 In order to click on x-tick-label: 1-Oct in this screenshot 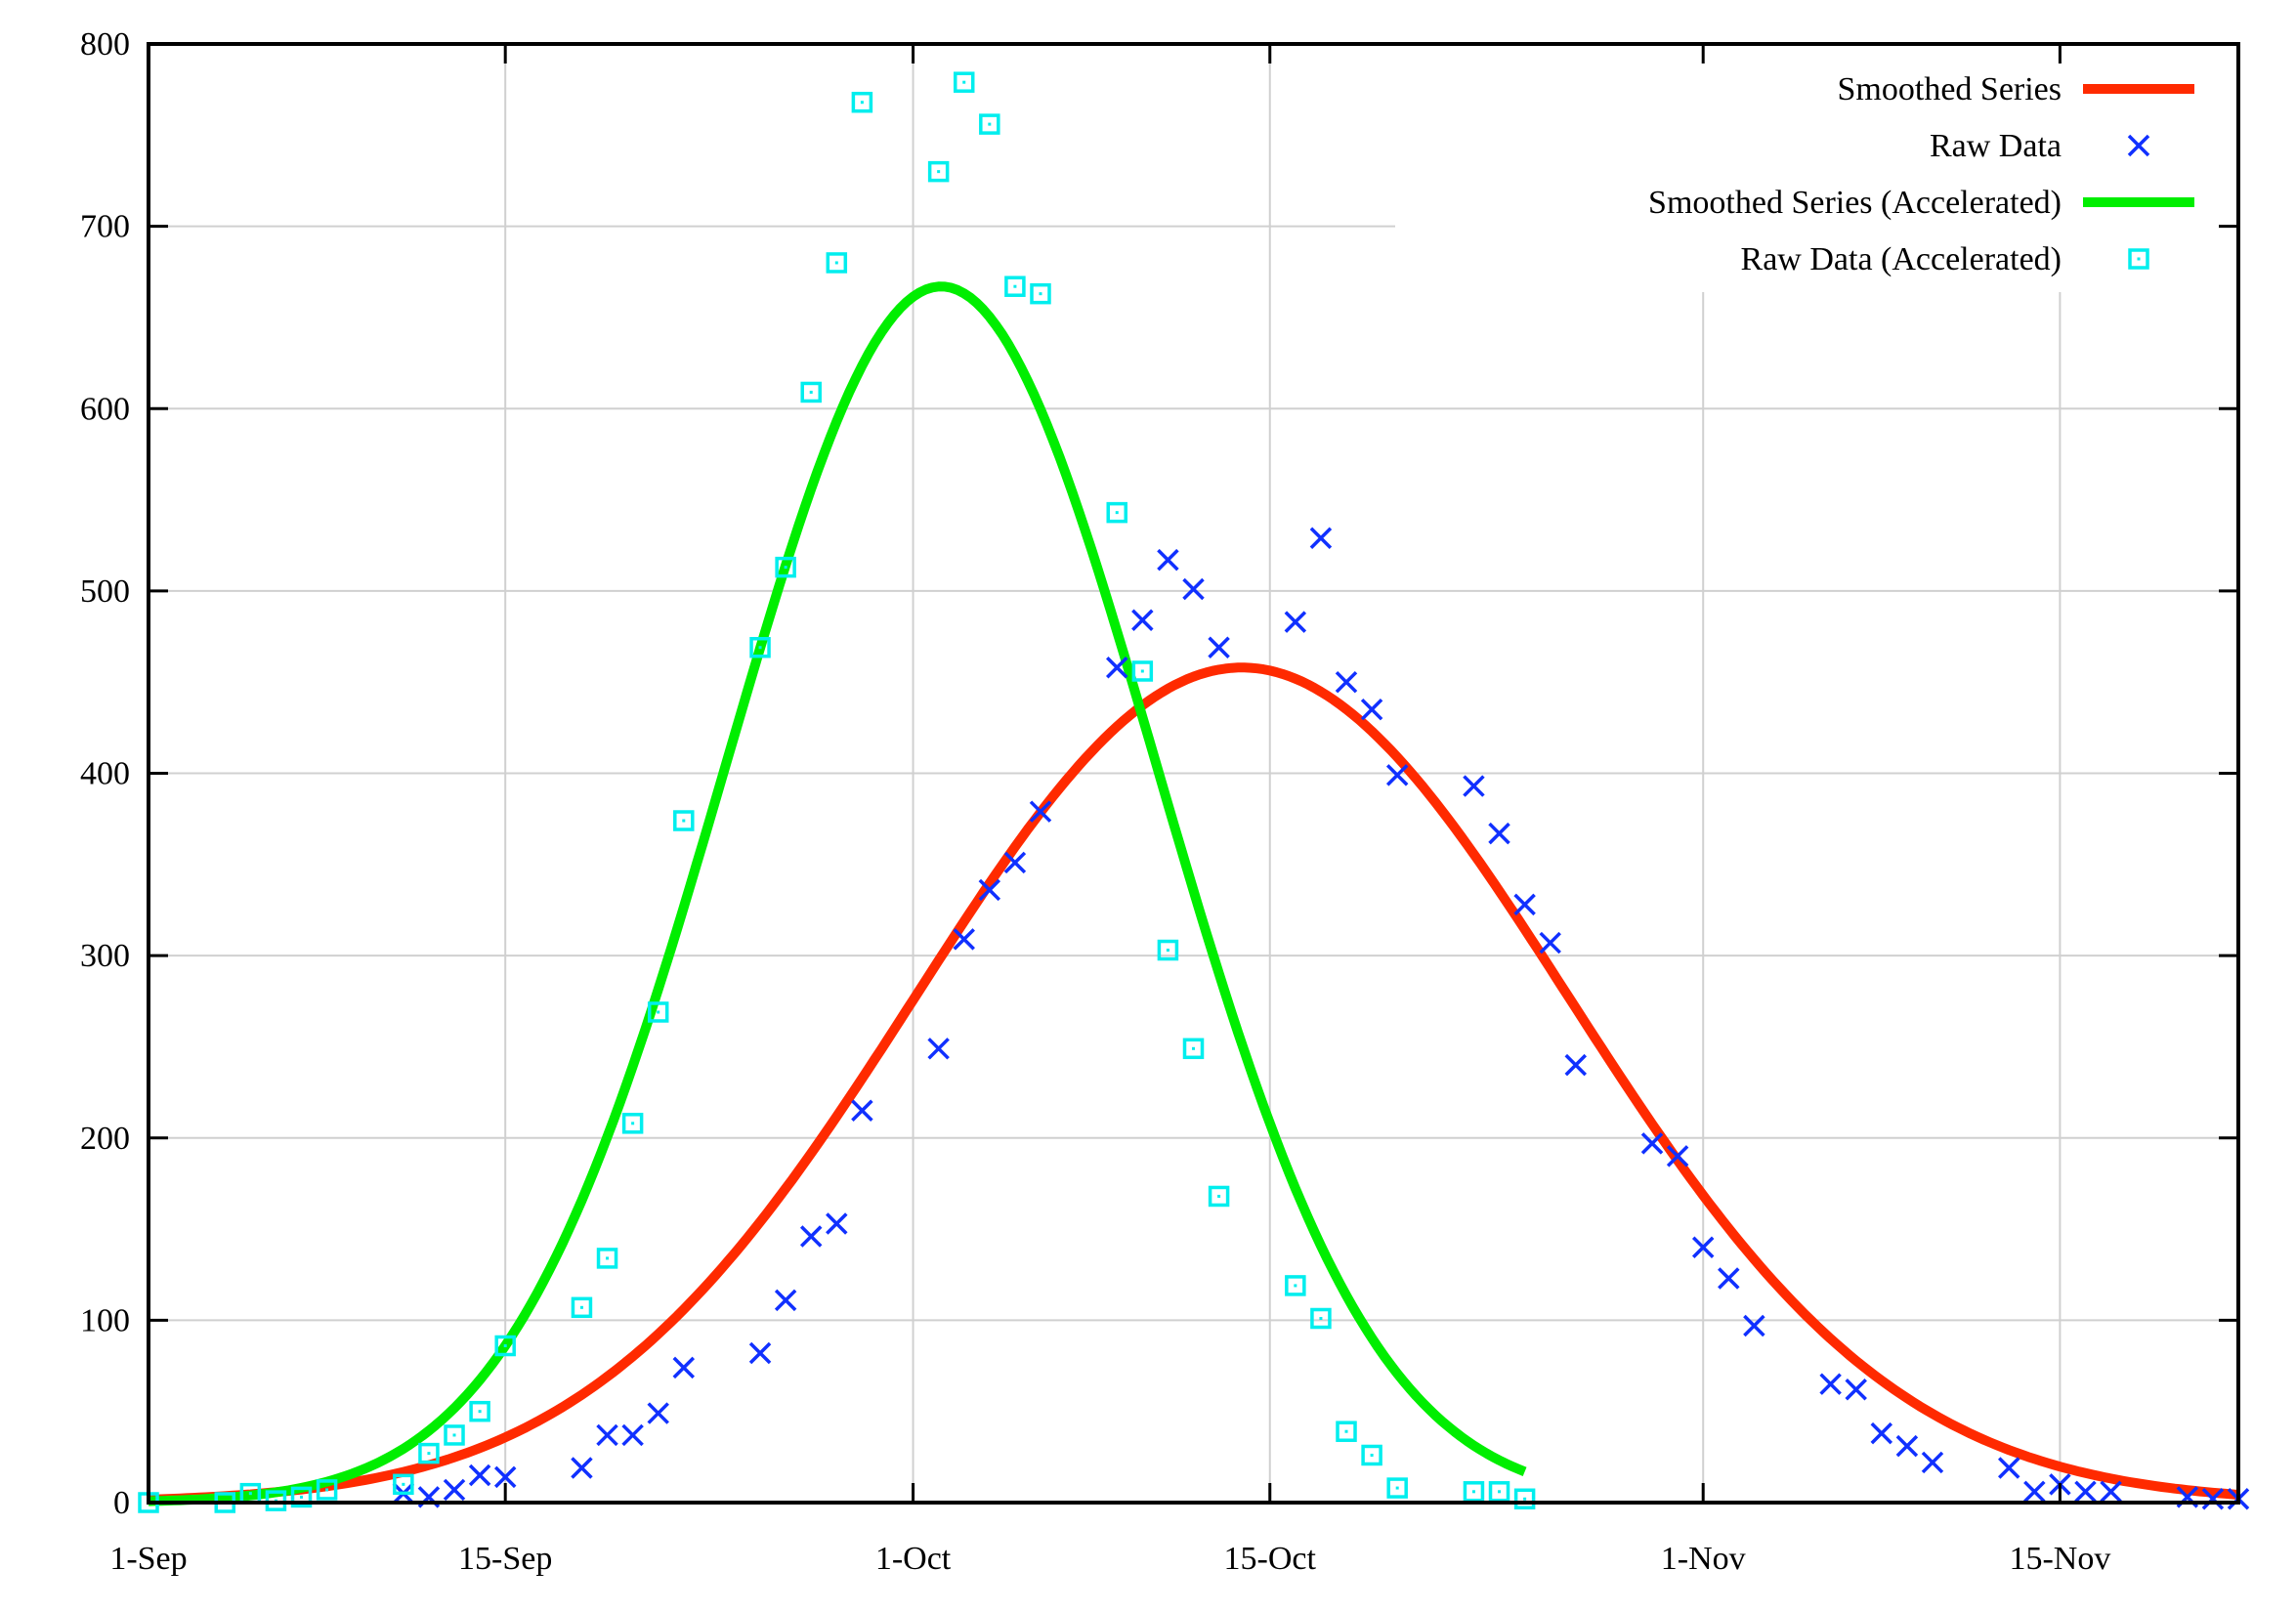, I will do `click(914, 1559)`.